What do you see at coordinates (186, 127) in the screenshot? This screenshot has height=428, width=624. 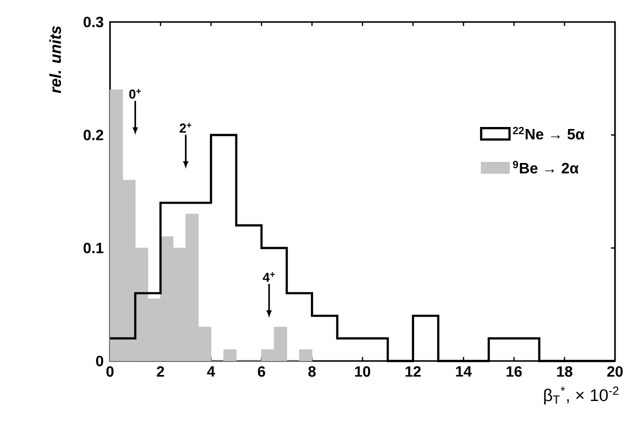 I see `annotation: 2$^{+}$` at bounding box center [186, 127].